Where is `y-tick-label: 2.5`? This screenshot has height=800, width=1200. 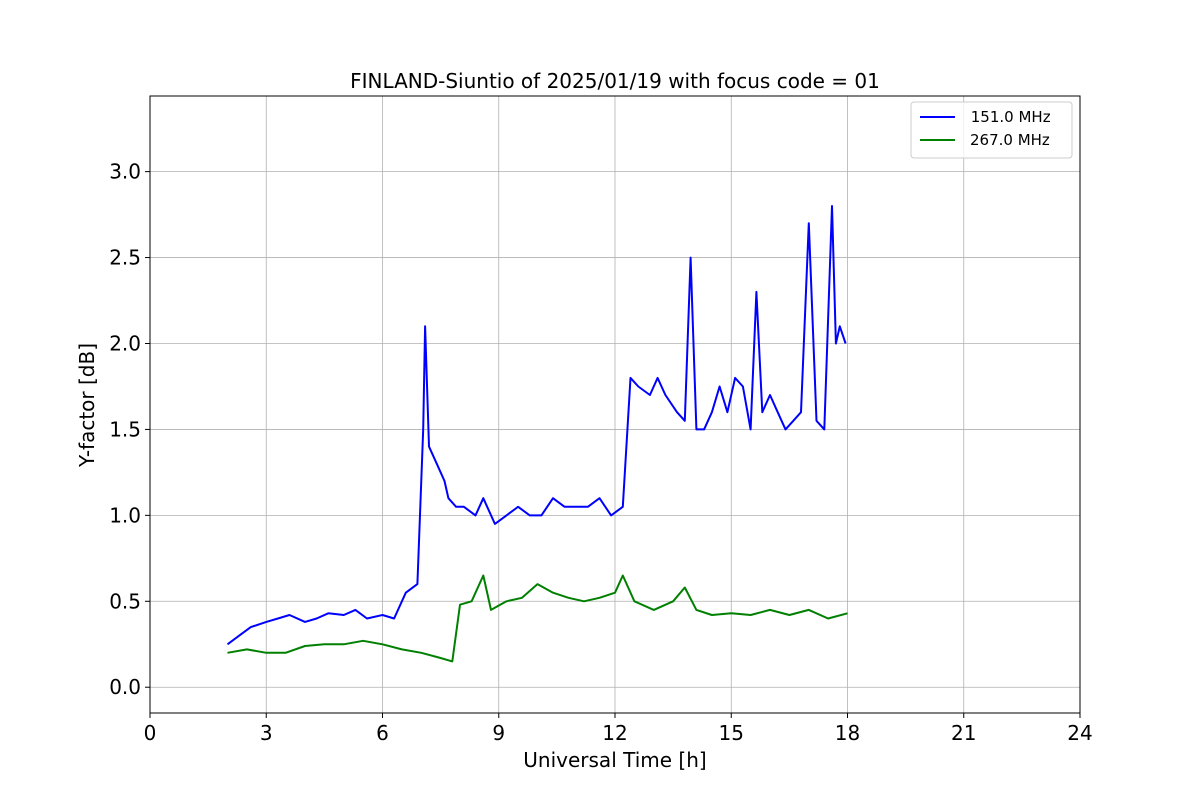
y-tick-label: 2.5 is located at coordinates (125, 258).